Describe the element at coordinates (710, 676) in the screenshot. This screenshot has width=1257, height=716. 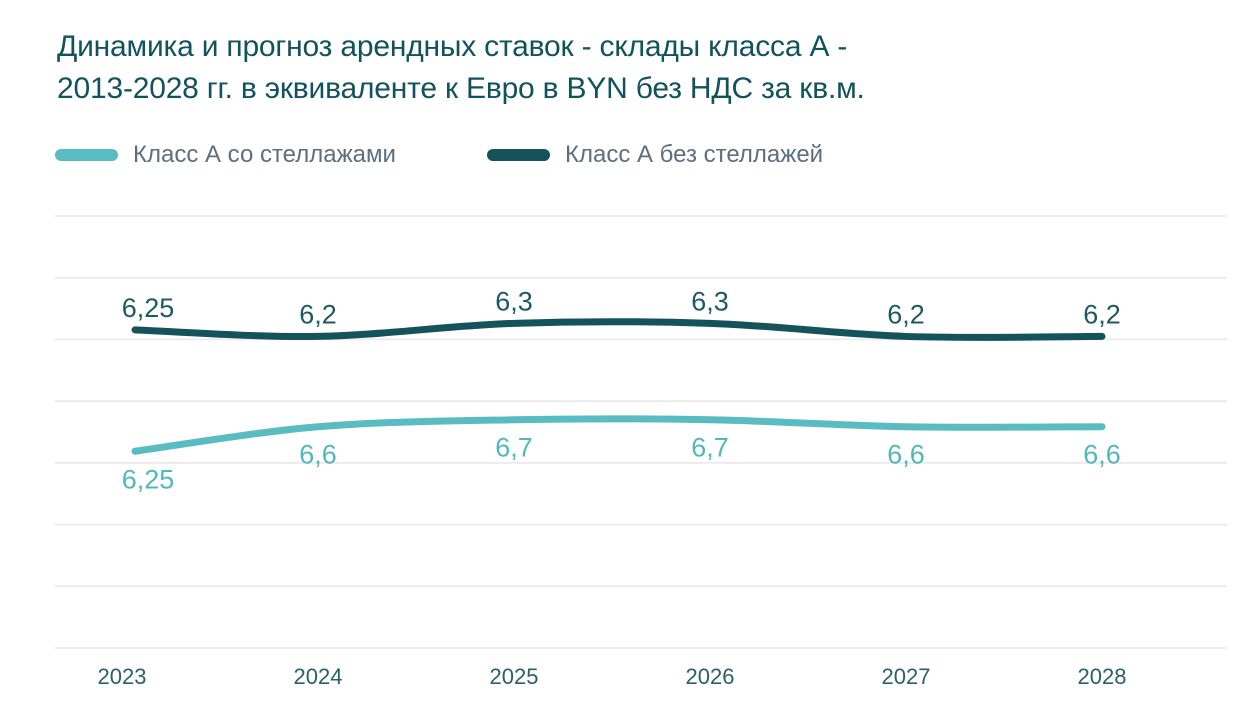
I see `x-axis-label: 2026` at that location.